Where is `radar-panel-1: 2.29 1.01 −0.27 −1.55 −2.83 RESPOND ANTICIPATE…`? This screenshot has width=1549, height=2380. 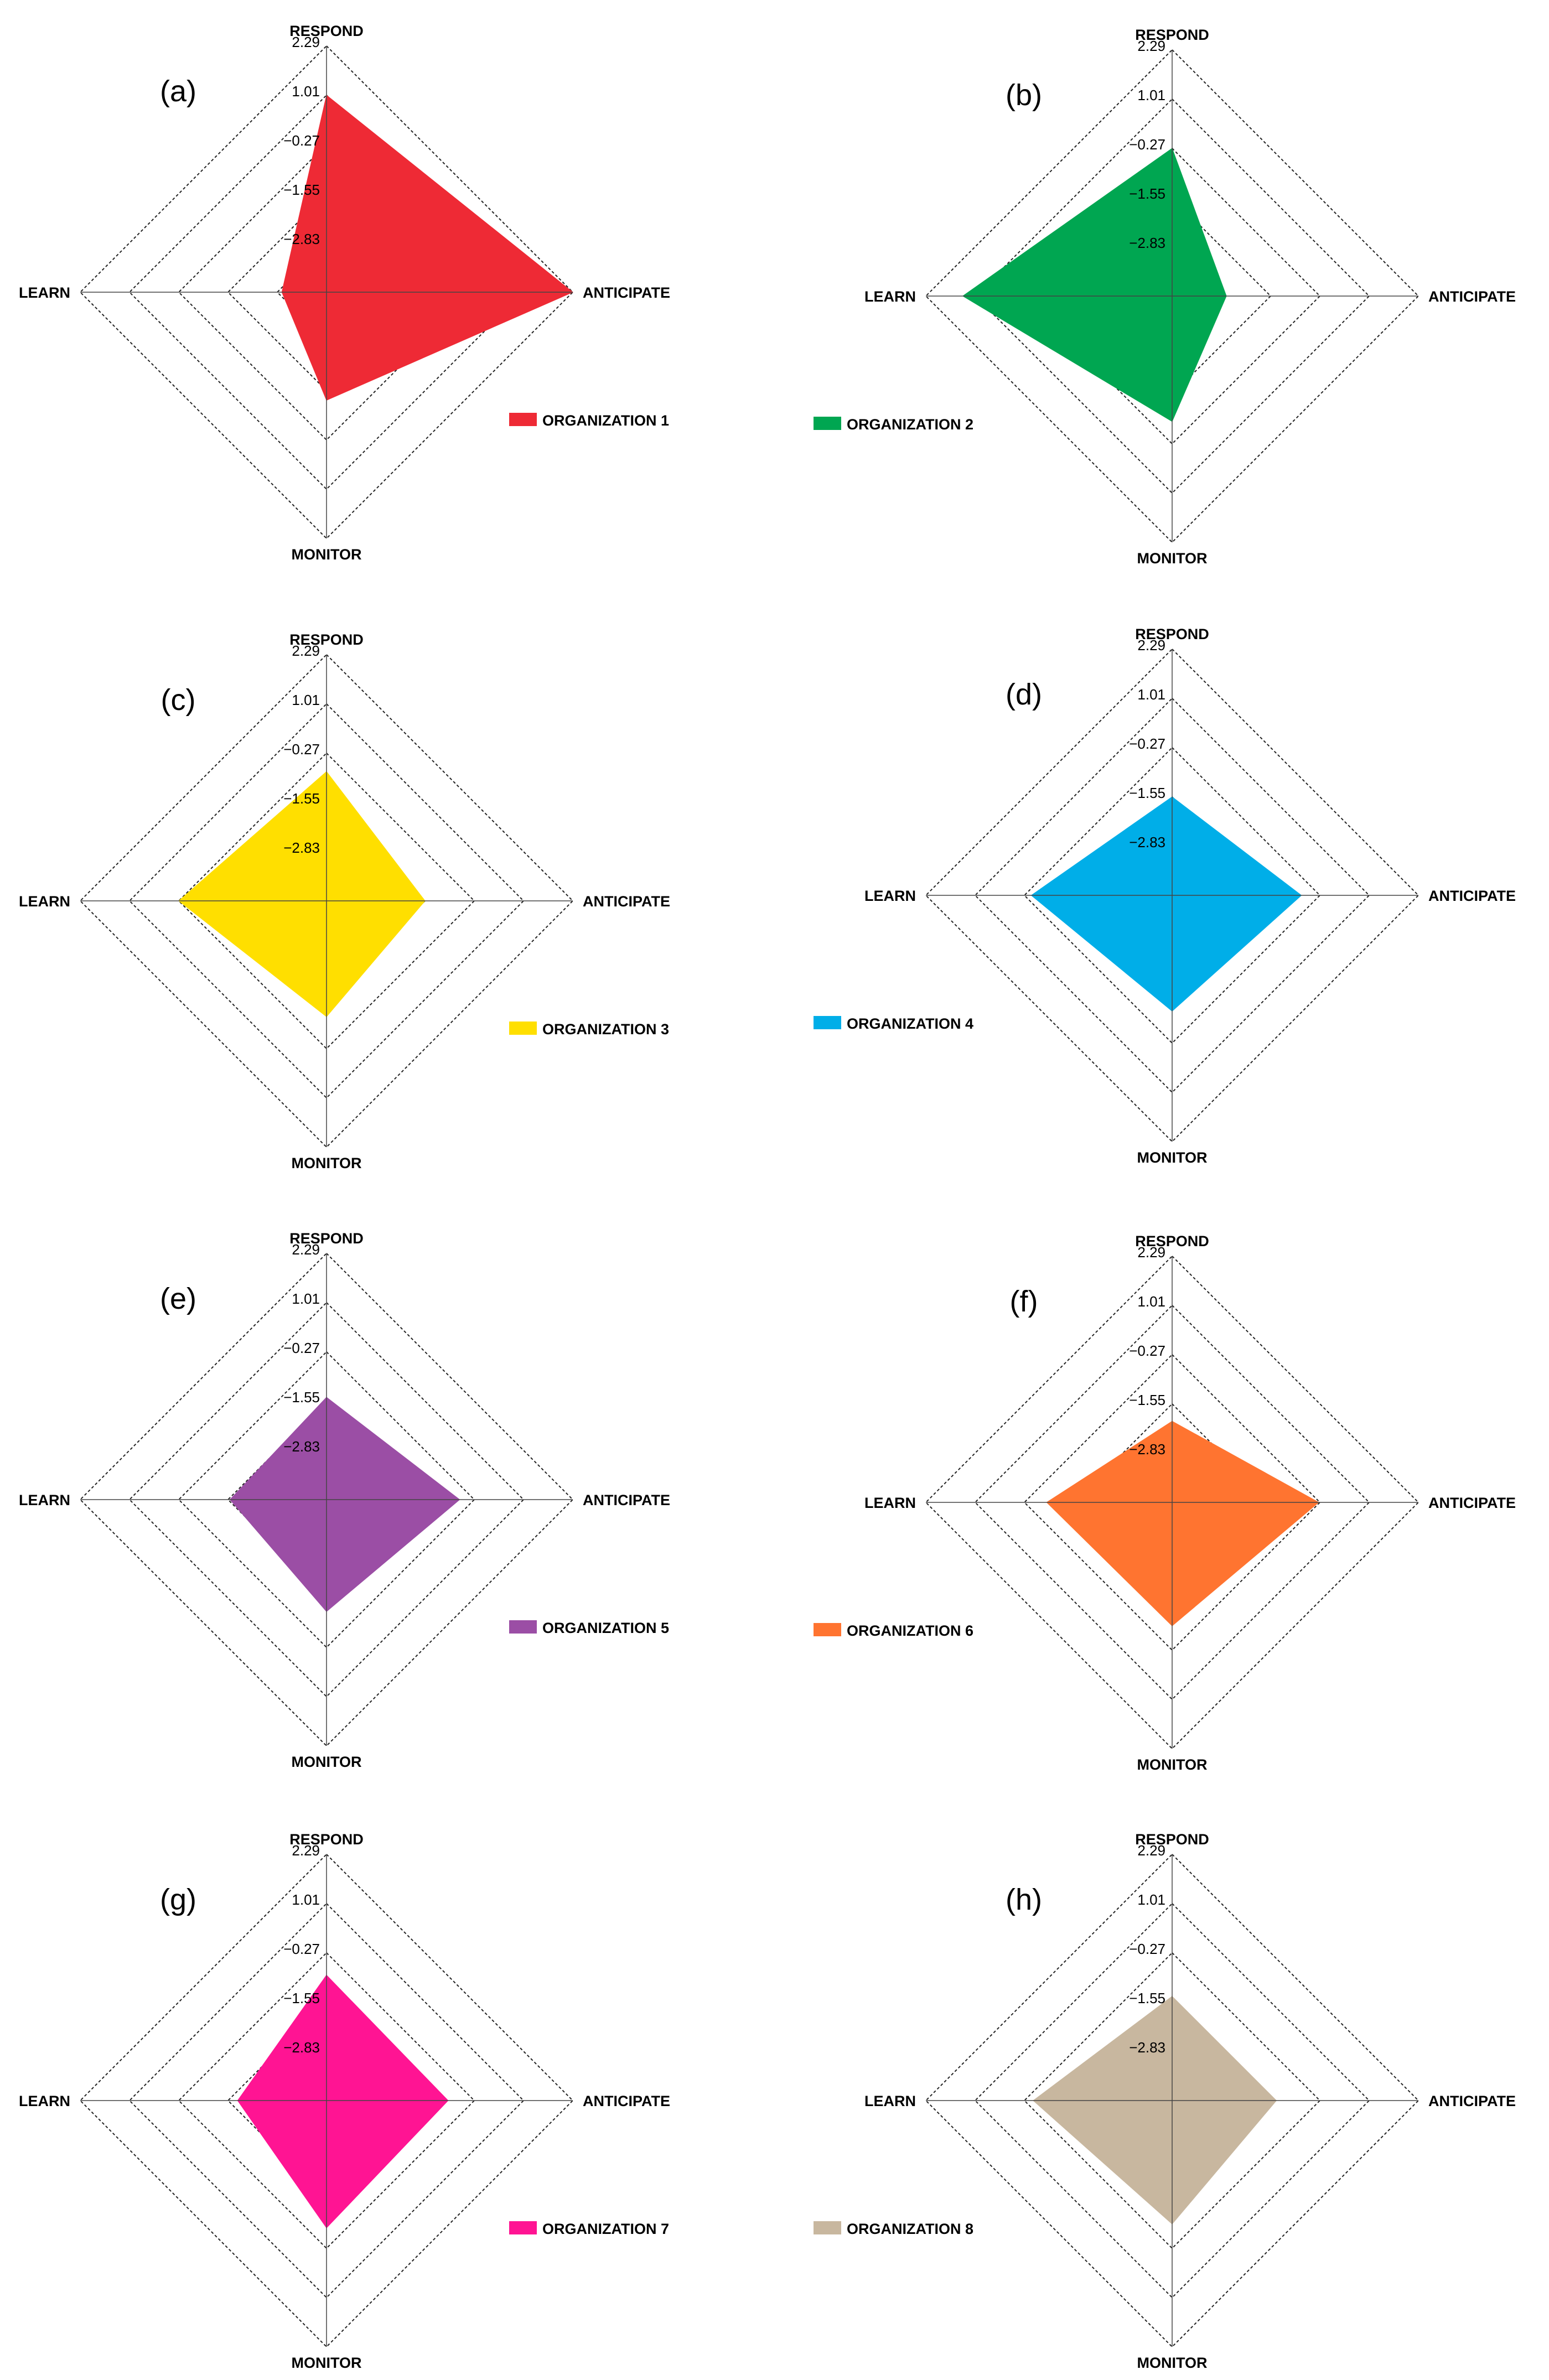
radar-panel-1: 2.29 1.01 −0.27 −1.55 −2.83 RESPOND ANTICIPATE… is located at coordinates (344, 293).